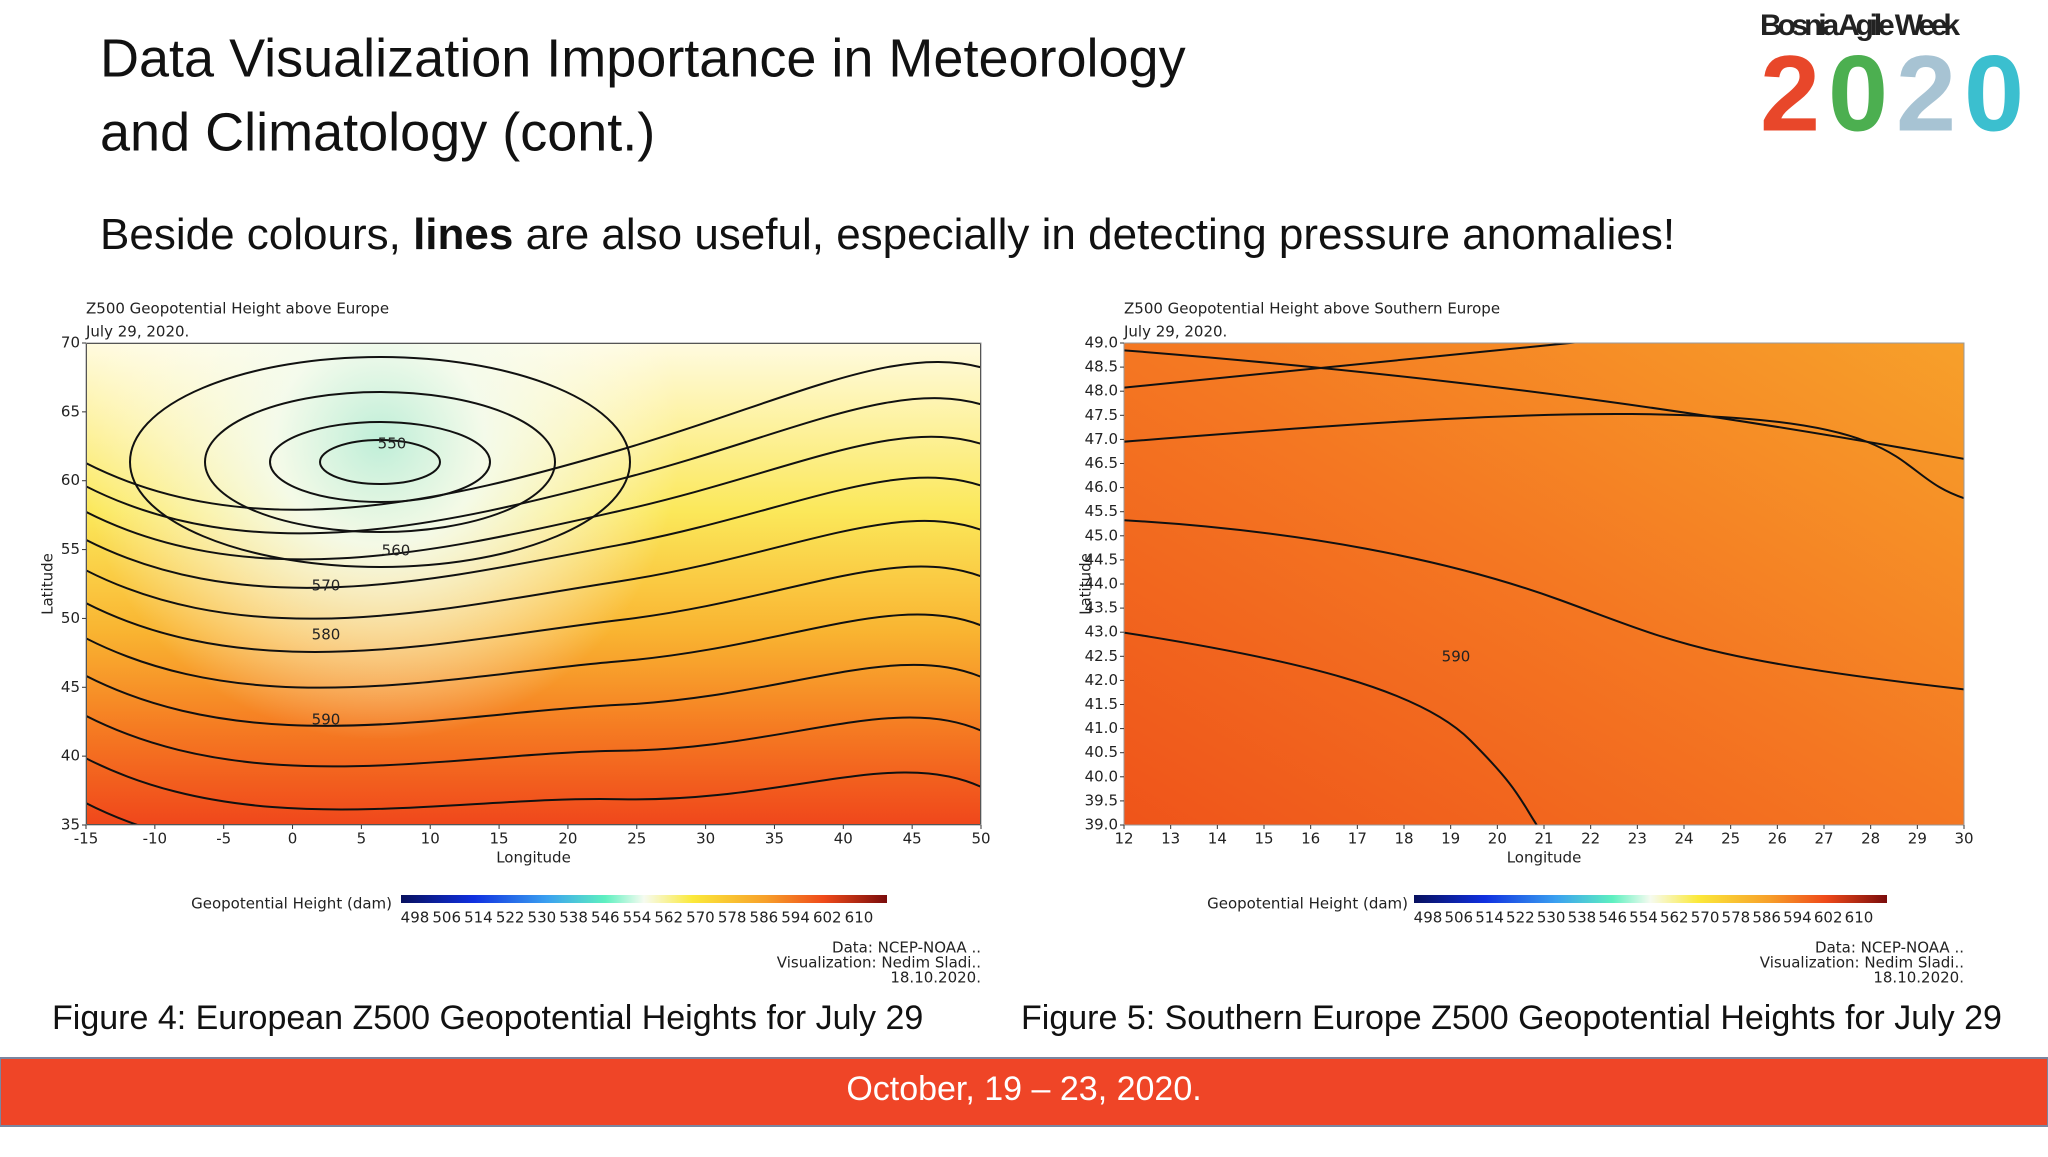  I want to click on x-tick-label: 13, so click(1170, 839).